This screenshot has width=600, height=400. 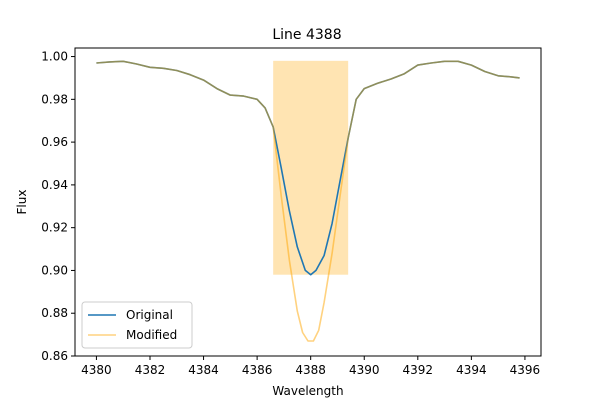 What do you see at coordinates (418, 370) in the screenshot?
I see `x-tick-label: 4392` at bounding box center [418, 370].